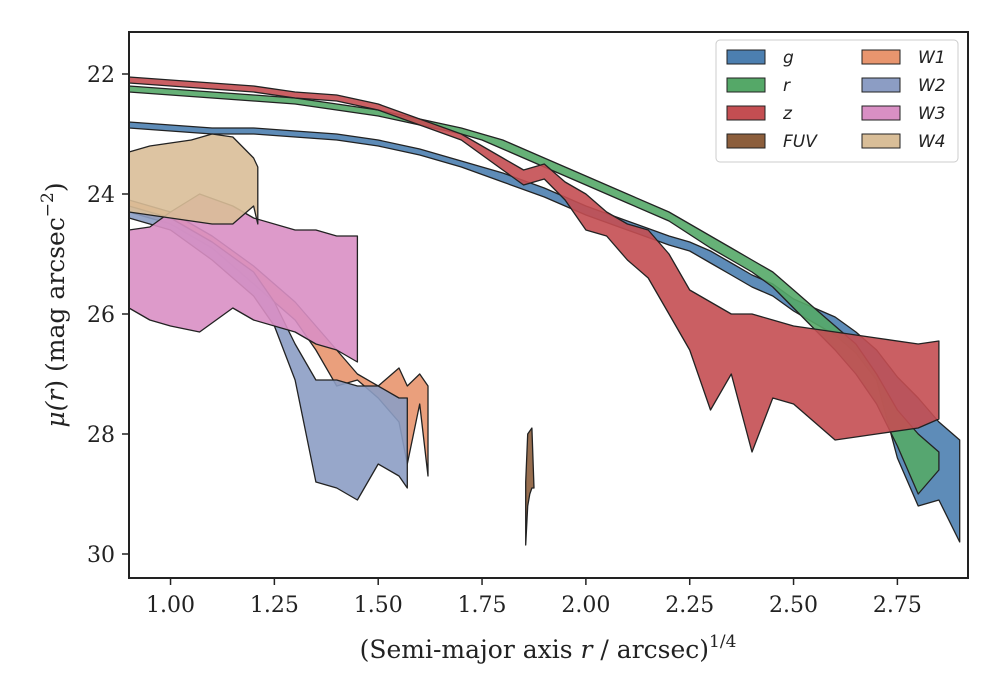  Describe the element at coordinates (534, 598) in the screenshot. I see `x-axis-ticks: 1.00 1.25 1.50 1.75 2.00 2.25 2.50 2.75` at that location.